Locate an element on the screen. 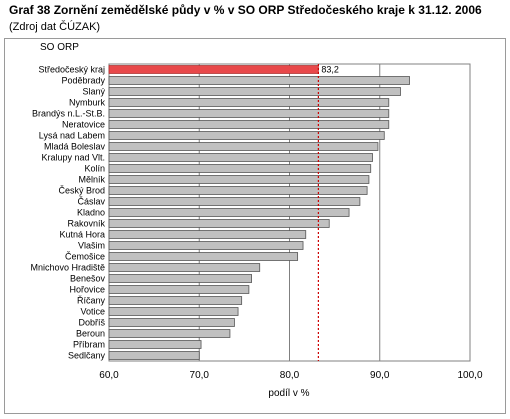 This screenshot has height=419, width=510. category-label: Příbram is located at coordinates (89, 345).